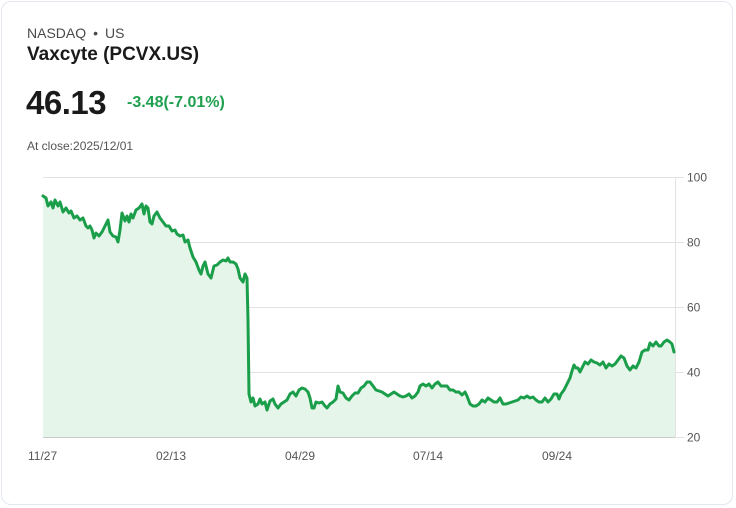 This screenshot has width=736, height=508. I want to click on current-price: 46.13, so click(66, 102).